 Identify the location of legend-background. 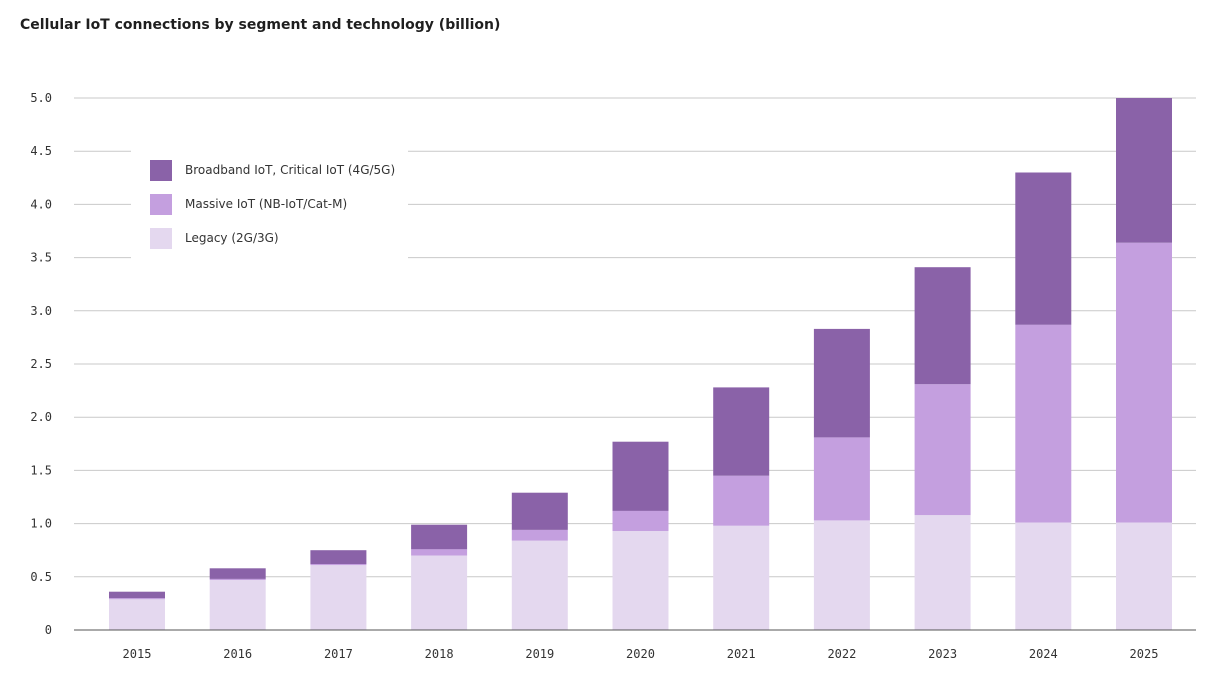
(269, 204).